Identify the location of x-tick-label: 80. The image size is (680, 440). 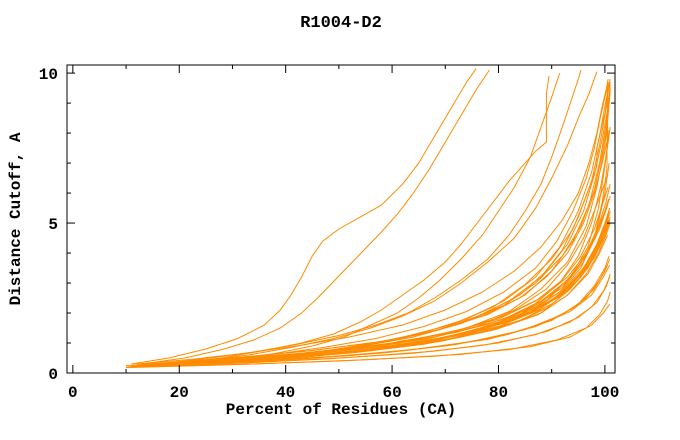
(498, 393).